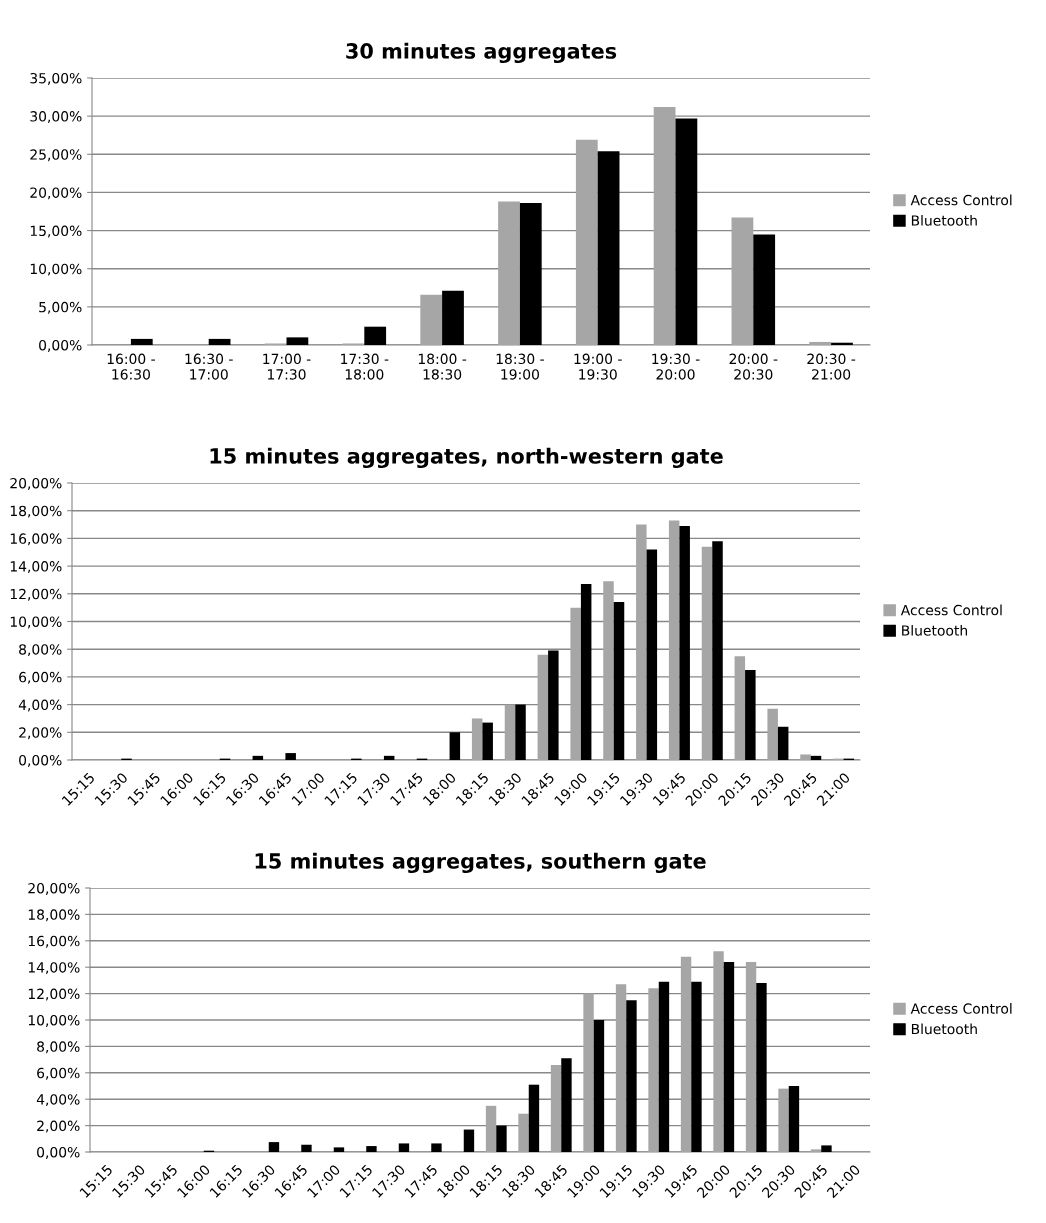  Describe the element at coordinates (209, 366) in the screenshot. I see `x-tick-label: 16:30 - 17:00` at that location.